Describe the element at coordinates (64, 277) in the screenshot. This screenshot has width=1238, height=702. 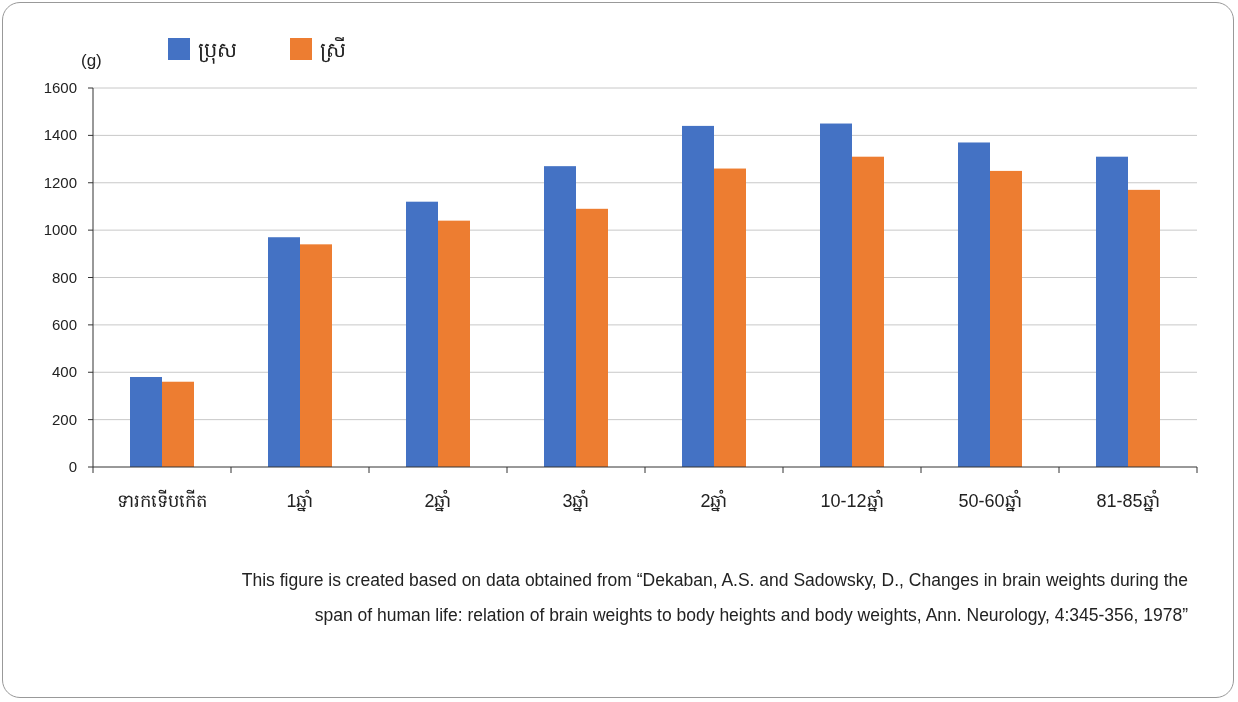
I see `y-tick-label: 800` at that location.